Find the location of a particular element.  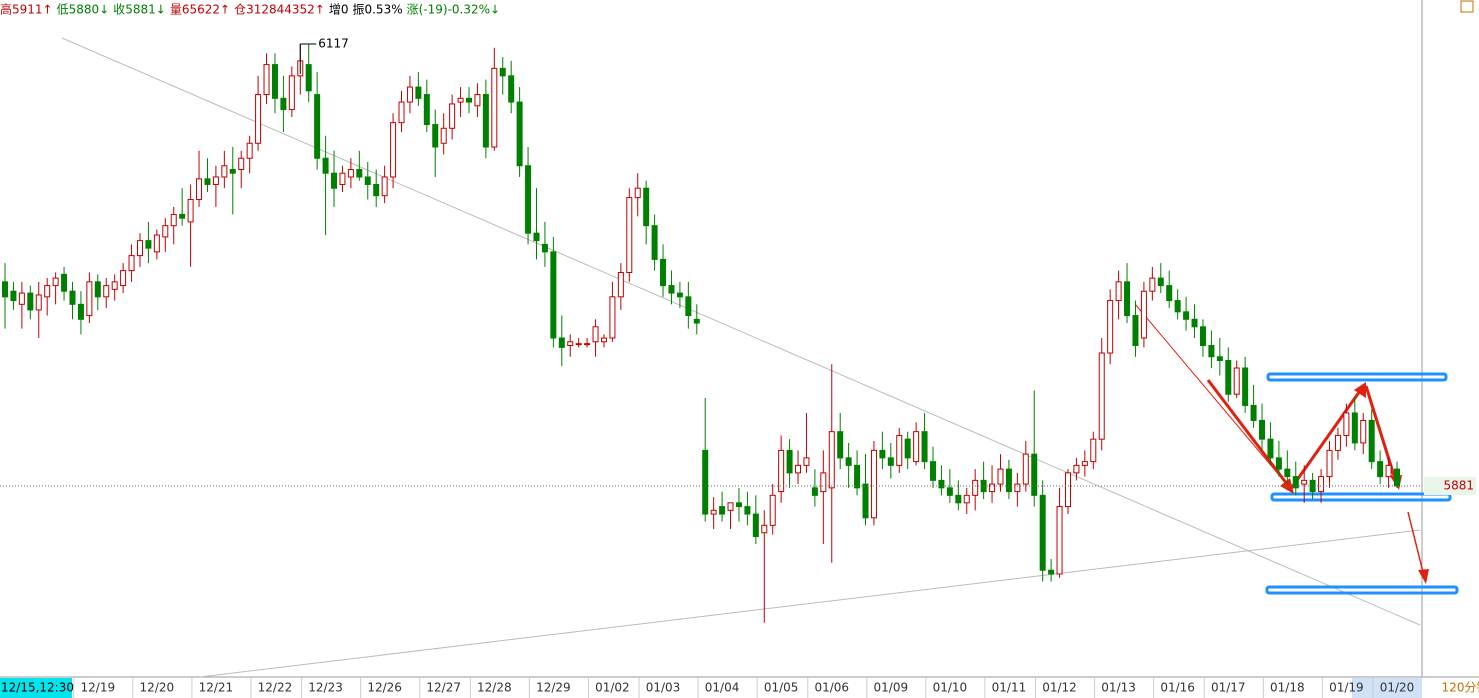

header-item: 高5911↑ is located at coordinates (26, 9).